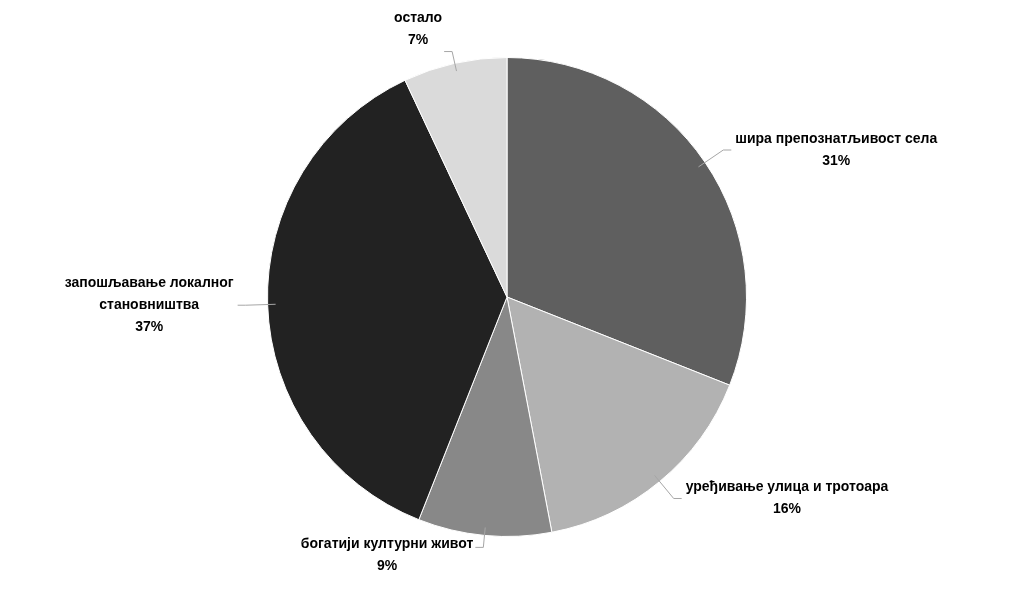  I want to click on slice-label: остало, so click(418, 17).